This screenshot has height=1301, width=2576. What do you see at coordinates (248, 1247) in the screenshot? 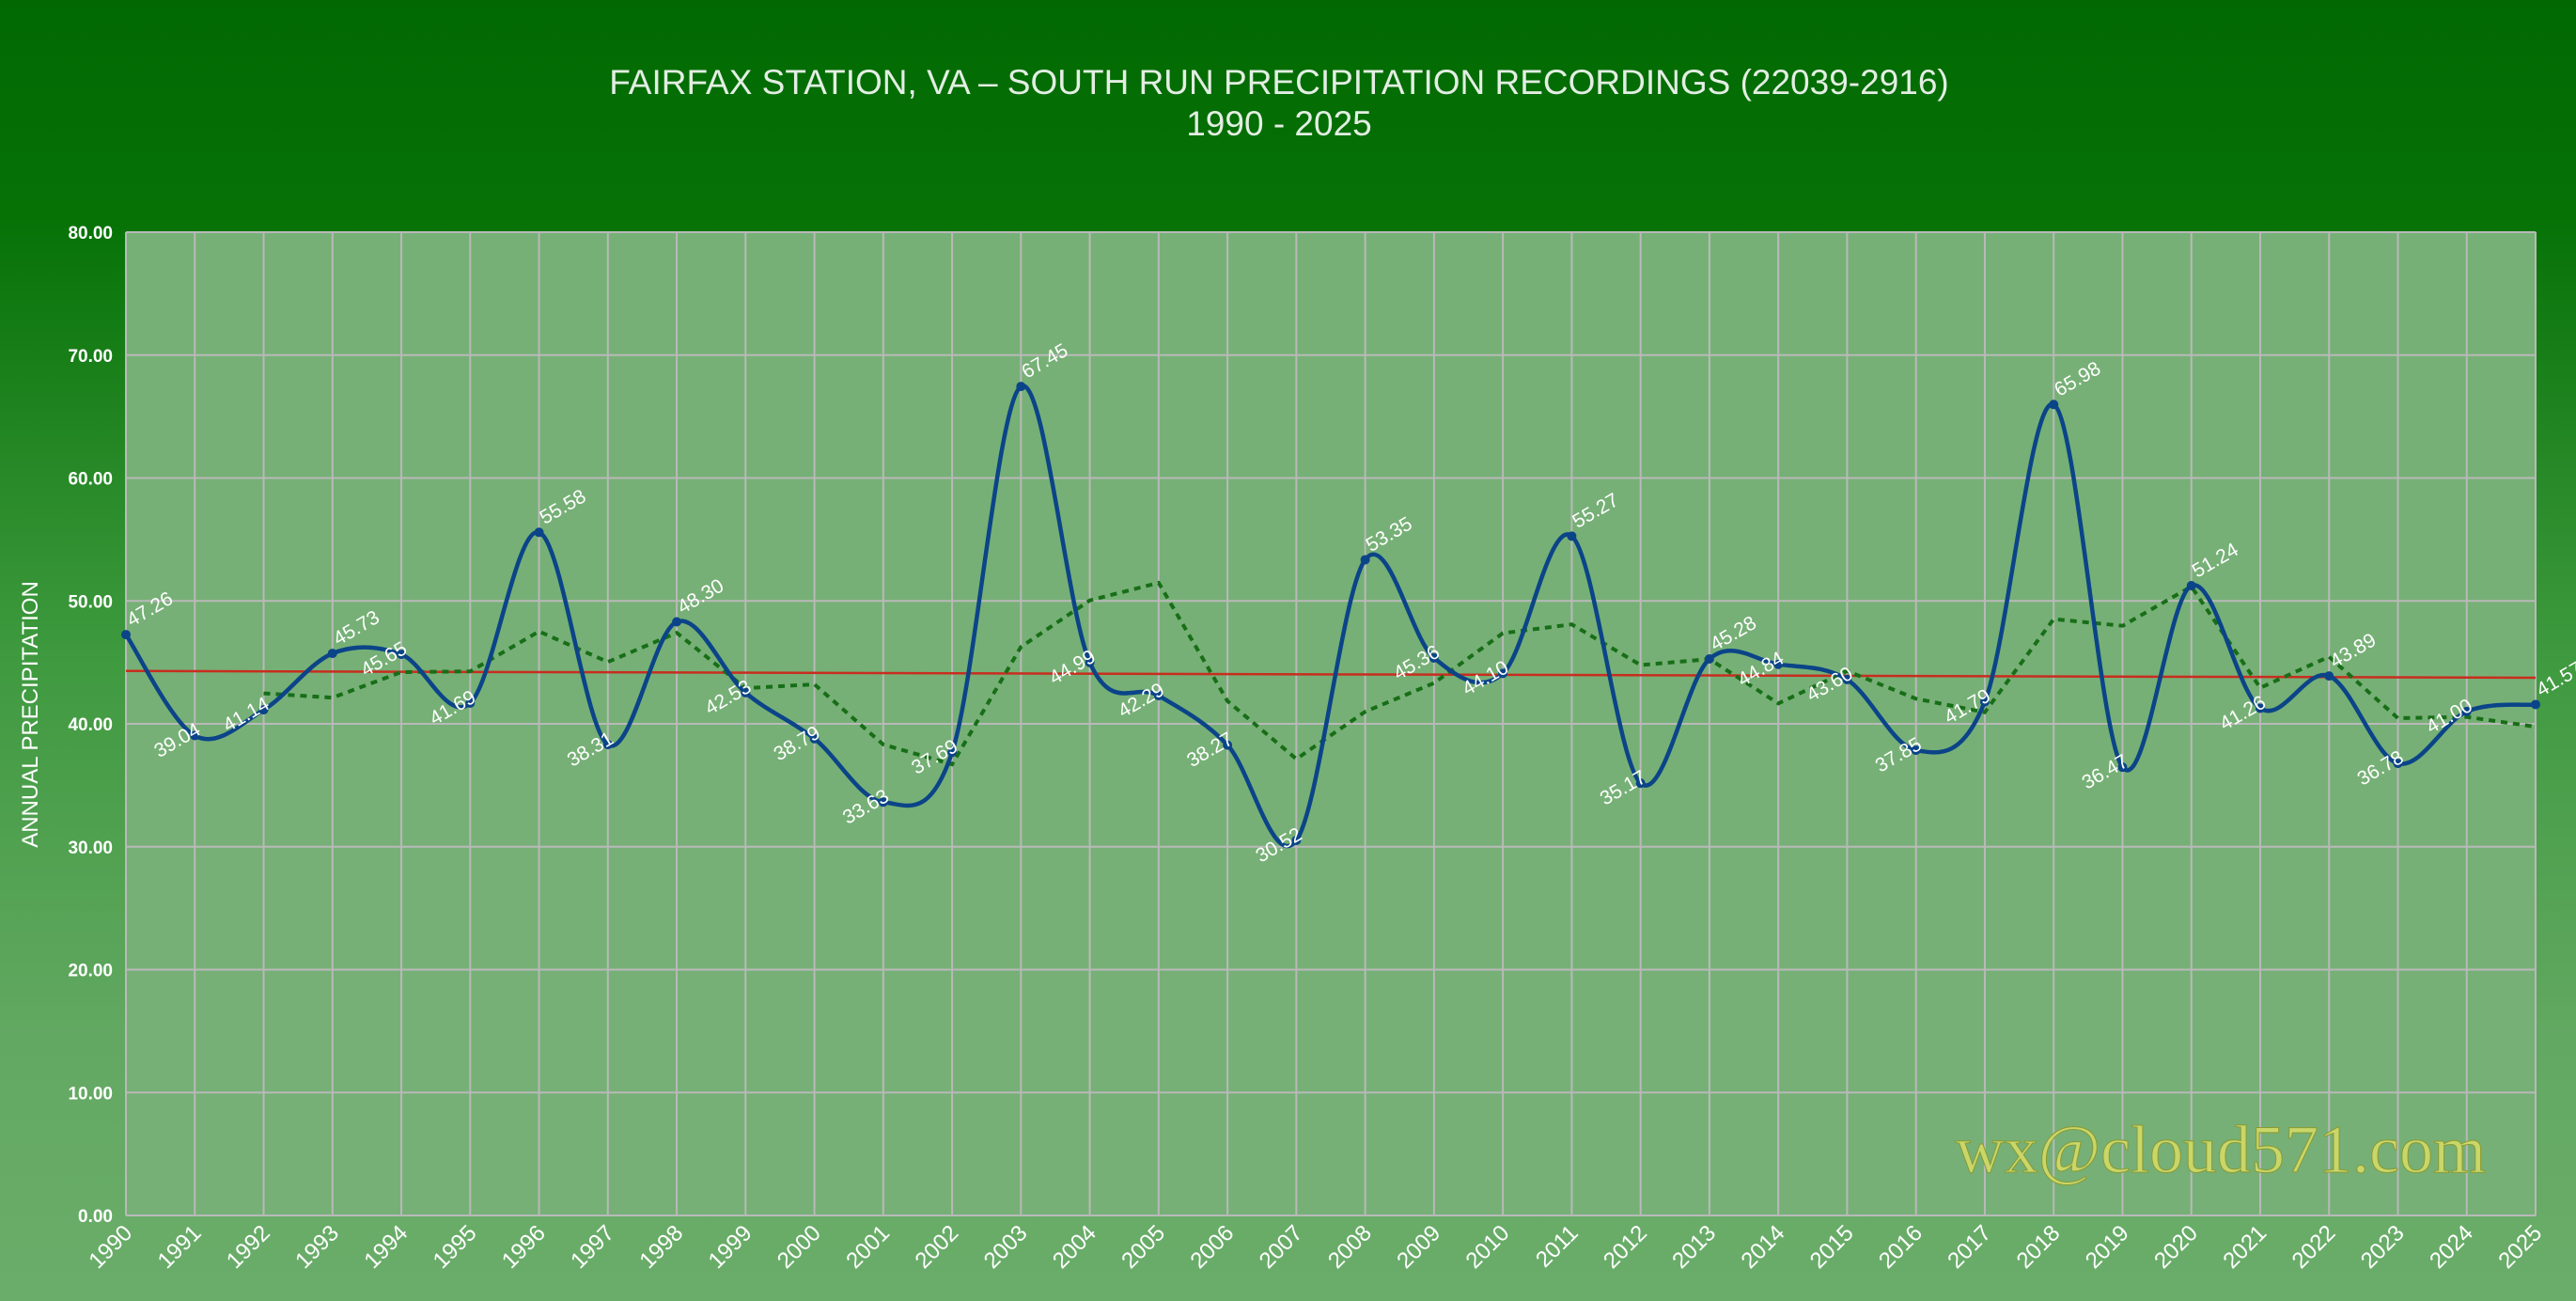
I see `x-tick-label: 1992` at bounding box center [248, 1247].